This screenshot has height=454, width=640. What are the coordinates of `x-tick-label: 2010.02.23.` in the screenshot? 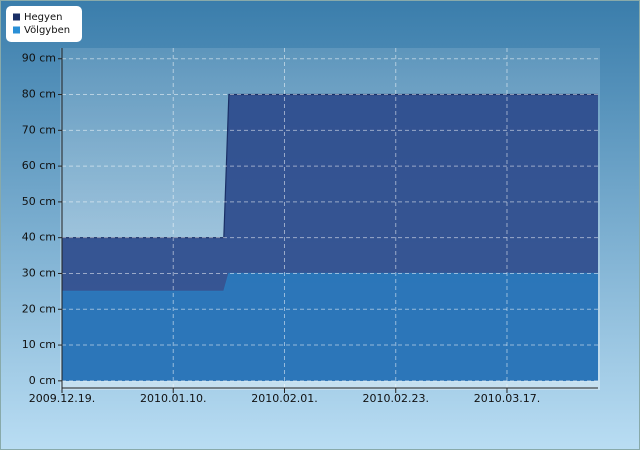 It's located at (395, 398).